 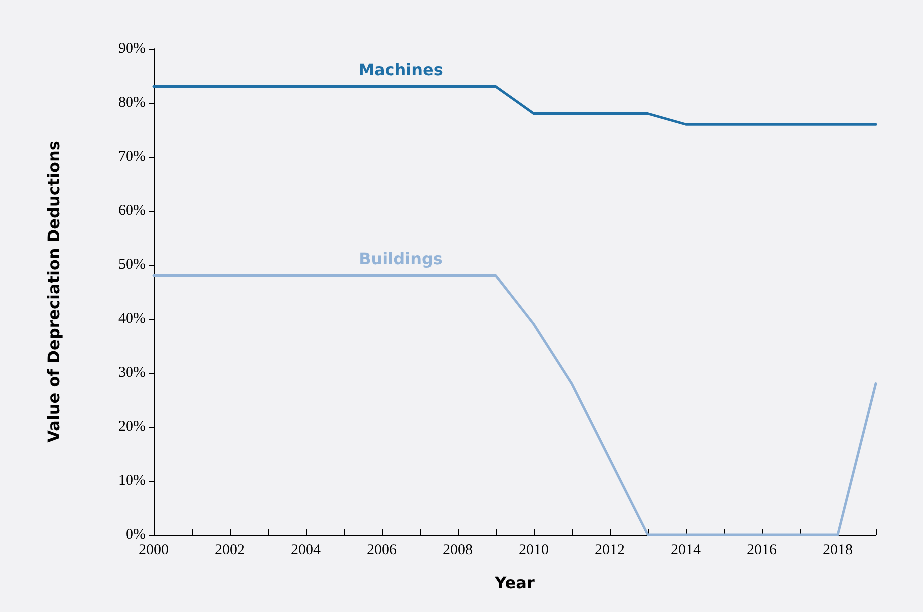 I want to click on x-tick-label: 2010, so click(x=534, y=550).